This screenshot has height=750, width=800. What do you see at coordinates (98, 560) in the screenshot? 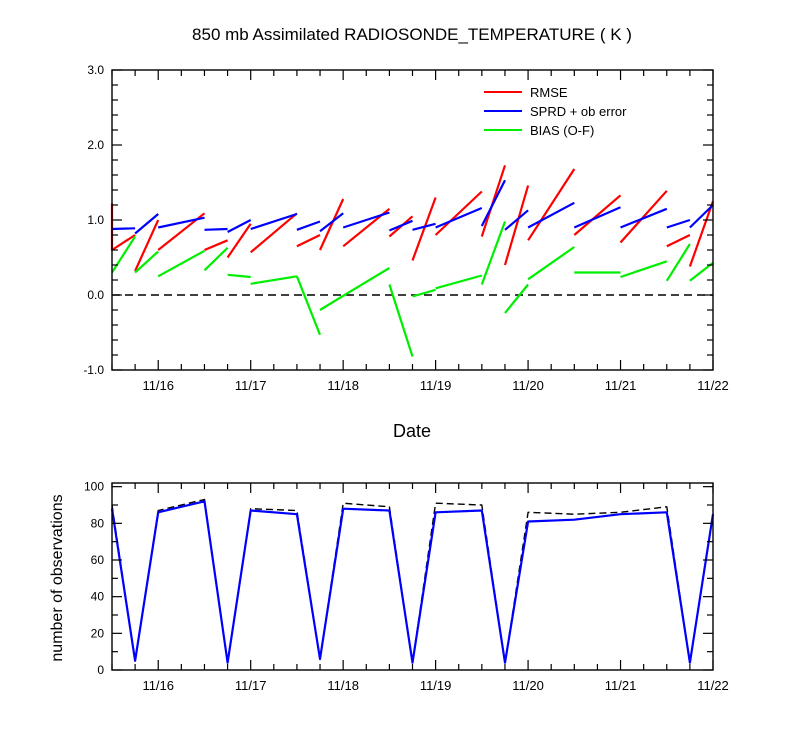
I see `y-tick-label: 60` at bounding box center [98, 560].